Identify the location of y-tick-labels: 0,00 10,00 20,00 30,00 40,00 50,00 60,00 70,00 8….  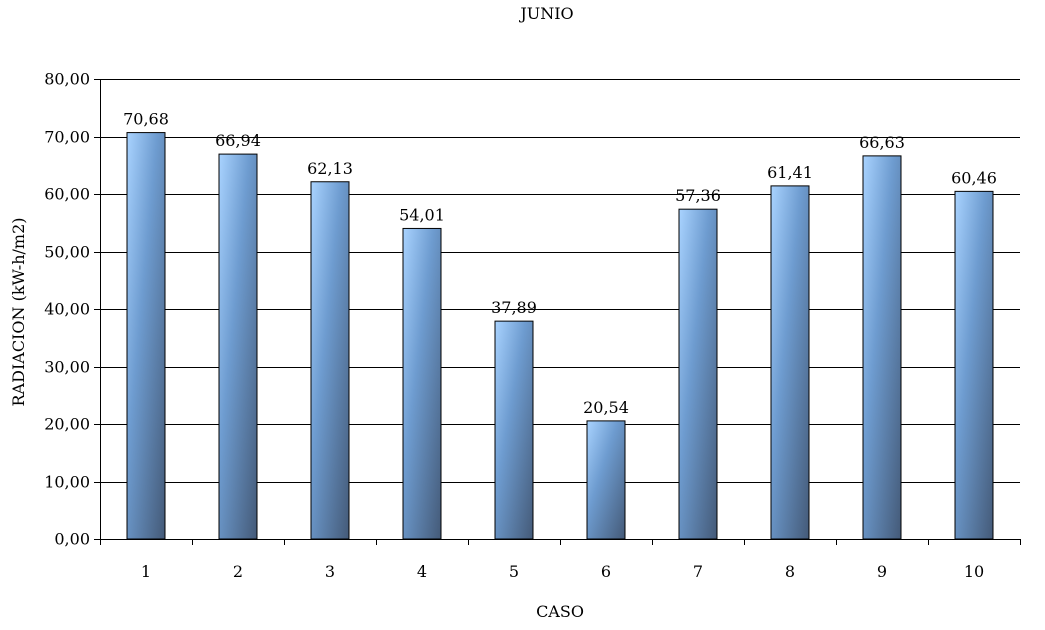
(67, 309).